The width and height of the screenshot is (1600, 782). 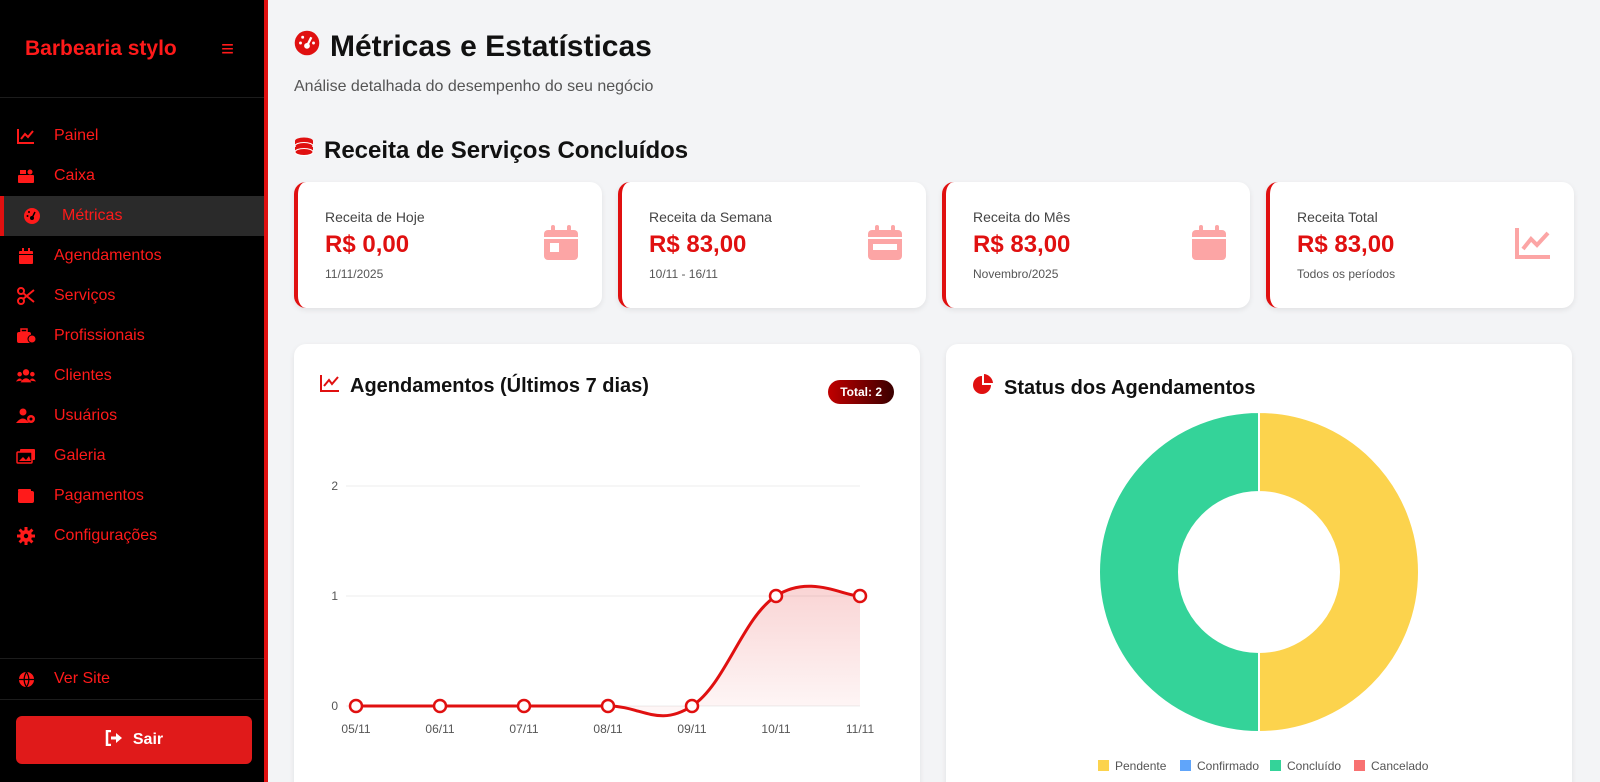 I want to click on sidebar-item-metricas: Métricas, so click(x=132, y=216).